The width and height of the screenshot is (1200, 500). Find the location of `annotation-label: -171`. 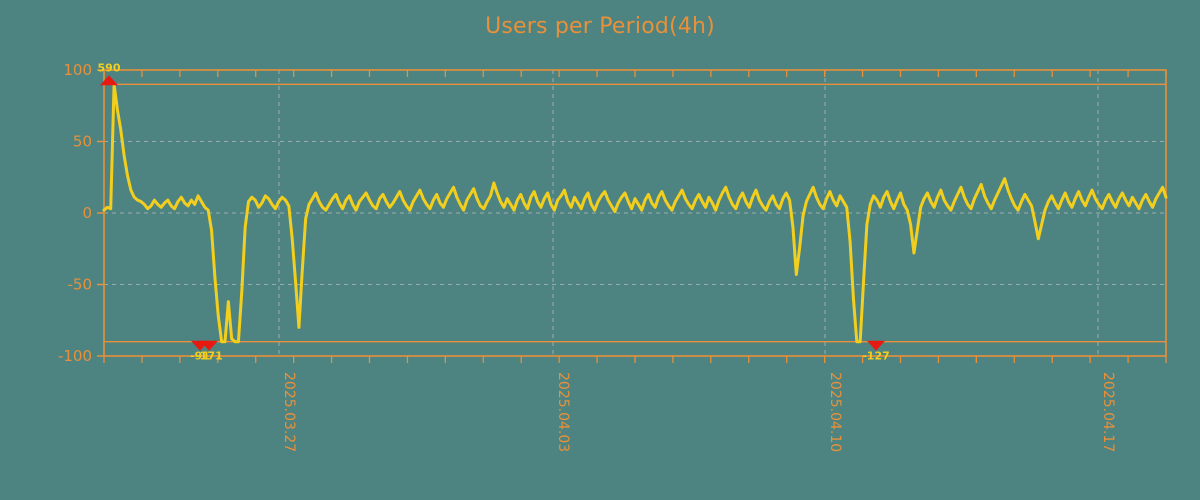

annotation-label: -171 is located at coordinates (209, 356).